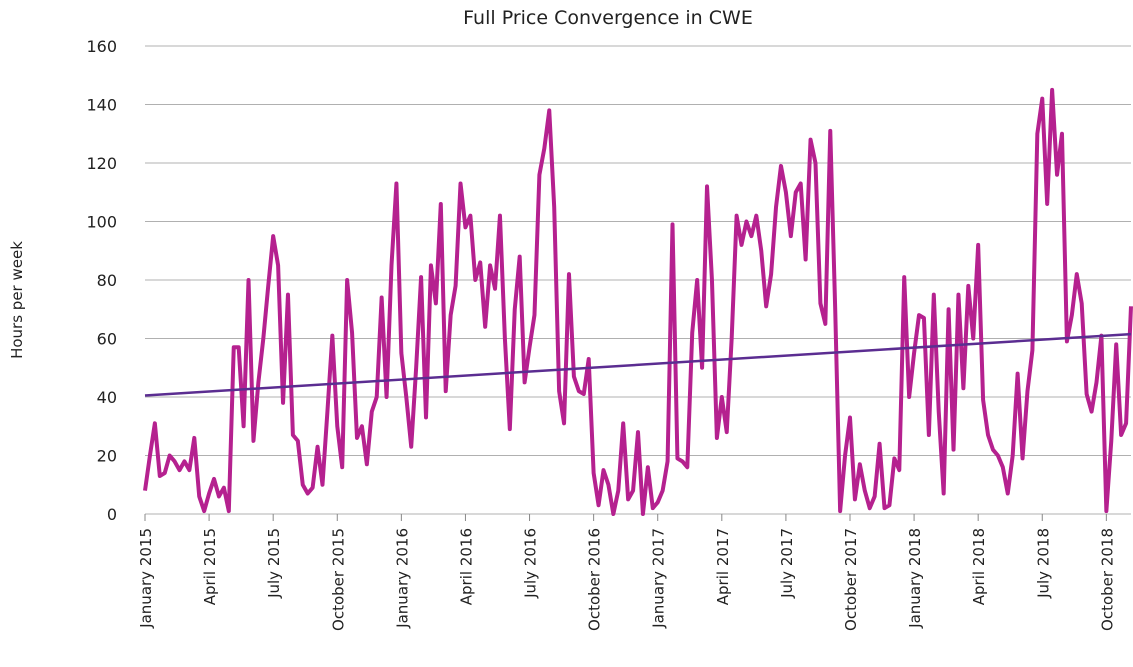  I want to click on x-tick-label: April 2015, so click(210, 566).